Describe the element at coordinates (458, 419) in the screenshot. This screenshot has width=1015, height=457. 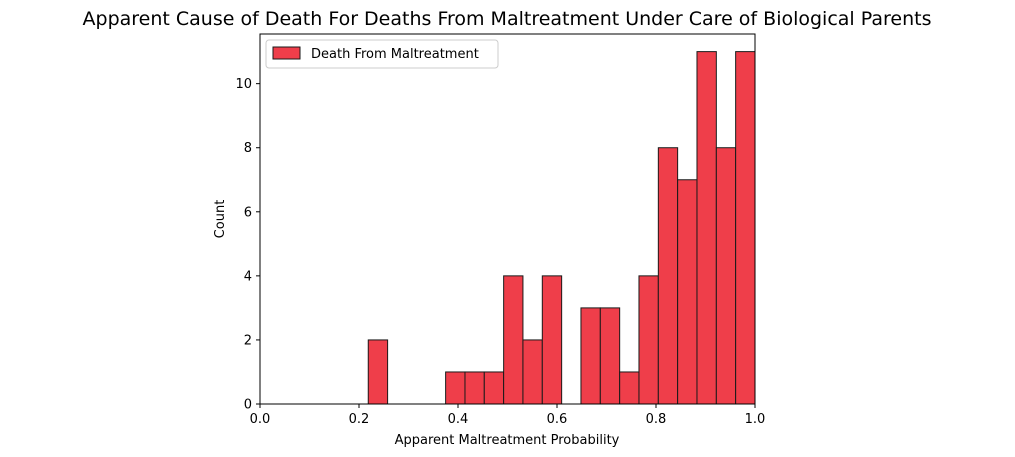
I see `x-tick-label: 0.4` at that location.